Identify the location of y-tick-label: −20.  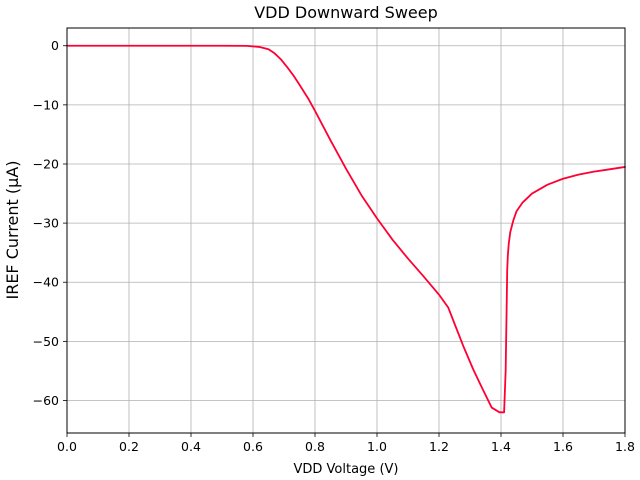
(46, 163).